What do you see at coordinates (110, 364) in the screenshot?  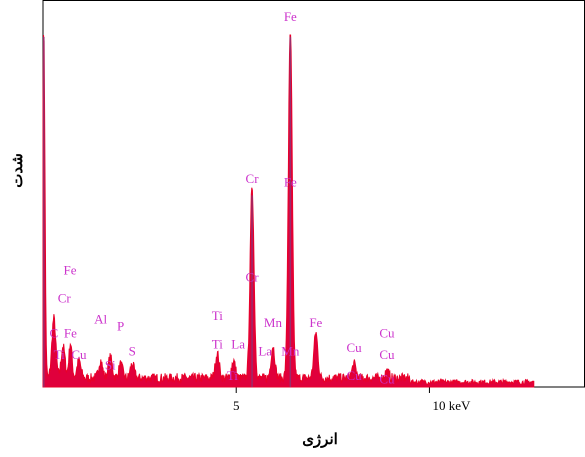 I see `peak-label: Si` at bounding box center [110, 364].